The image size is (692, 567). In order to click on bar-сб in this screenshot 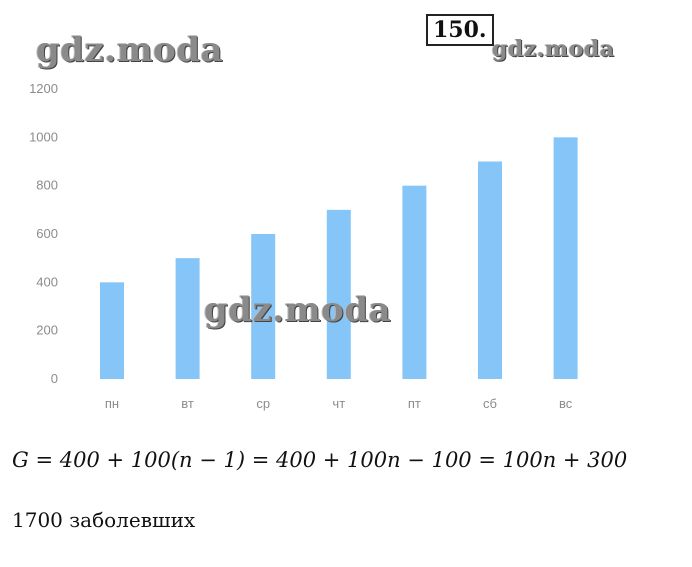, I will do `click(490, 270)`.